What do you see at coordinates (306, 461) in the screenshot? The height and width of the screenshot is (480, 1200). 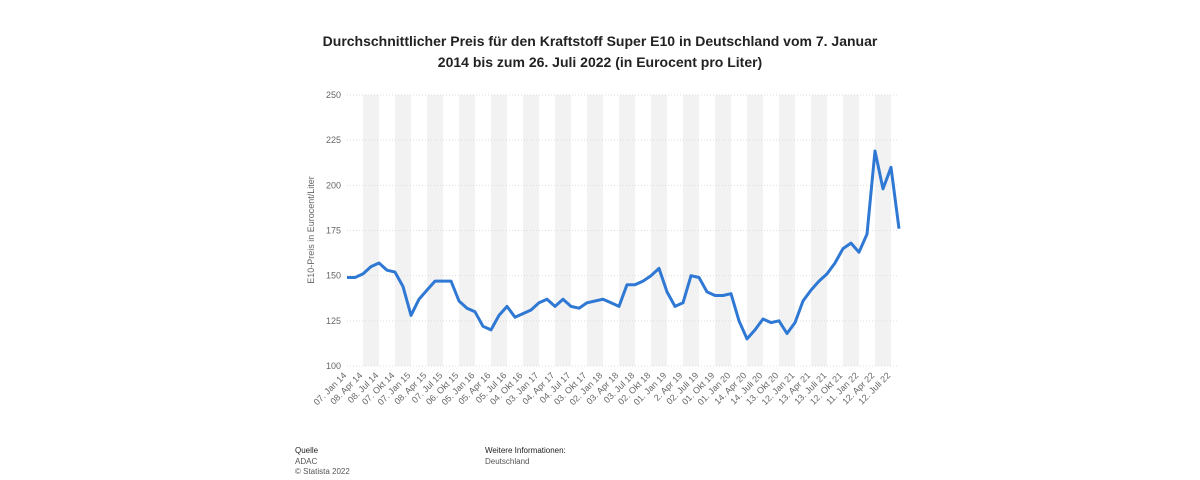 I see `source: ADAC` at bounding box center [306, 461].